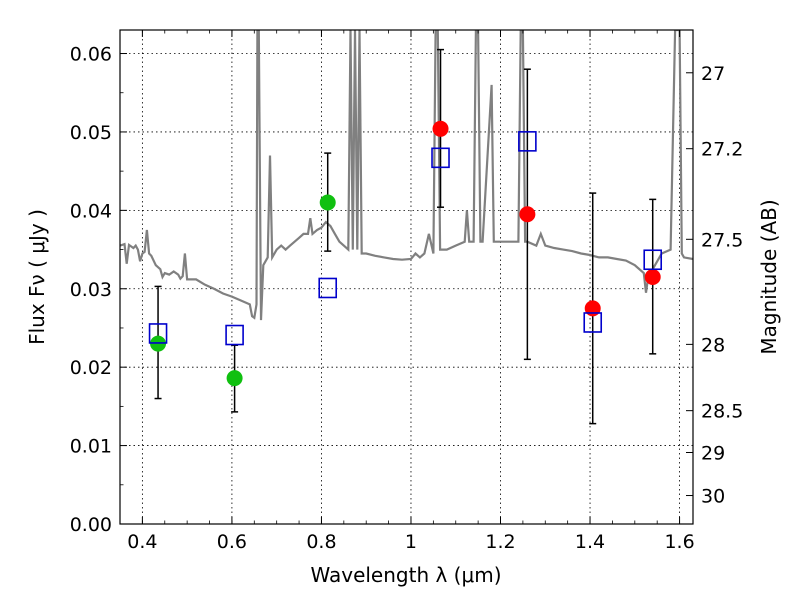 This screenshot has width=800, height=600. I want to click on x-tick-label: 0.8, so click(321, 542).